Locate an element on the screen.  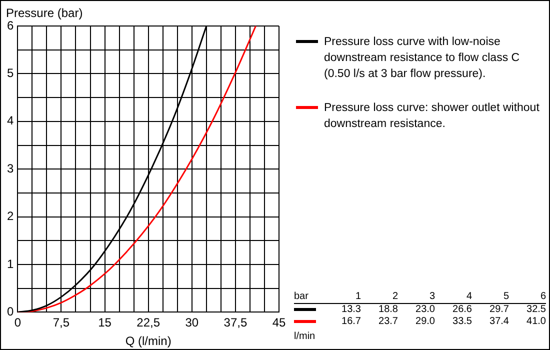
text: 13.3 is located at coordinates (350, 310).